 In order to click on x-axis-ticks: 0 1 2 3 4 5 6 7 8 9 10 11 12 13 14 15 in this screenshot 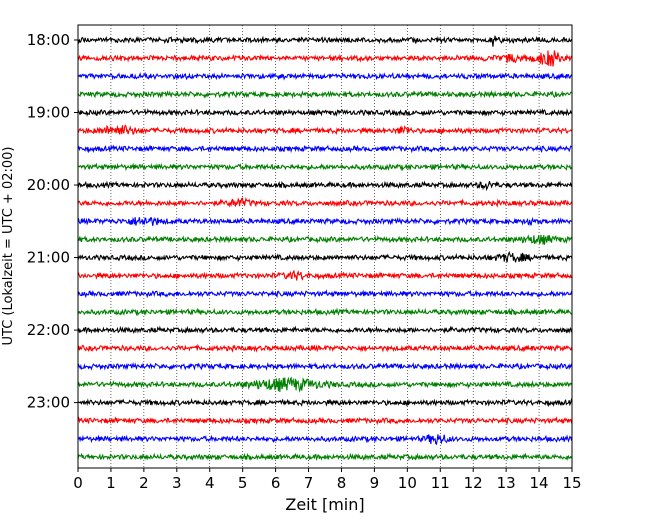, I will do `click(327, 480)`.